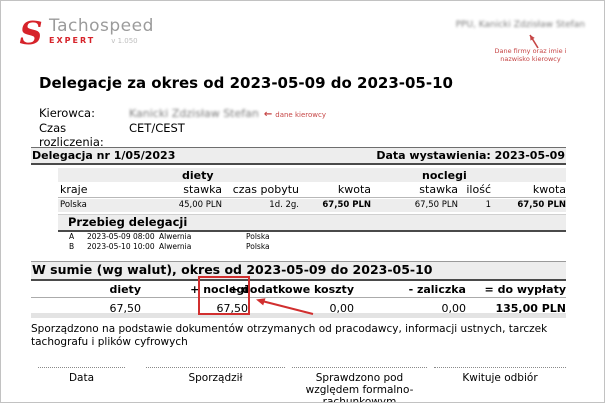  What do you see at coordinates (169, 236) in the screenshot?
I see `route-row: A 2023-05-09 08:00 Alwernia Polska` at bounding box center [169, 236].